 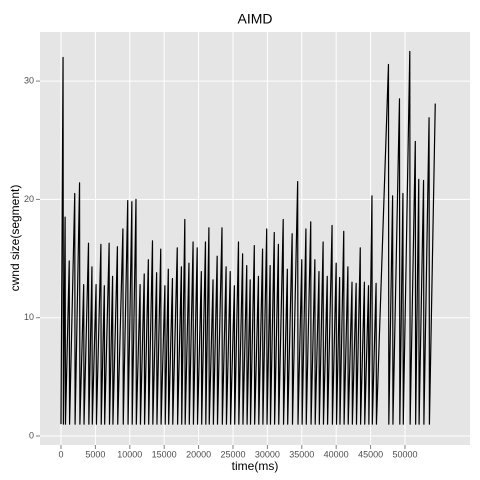 What do you see at coordinates (29, 199) in the screenshot?
I see `y-tick-label: 20` at bounding box center [29, 199].